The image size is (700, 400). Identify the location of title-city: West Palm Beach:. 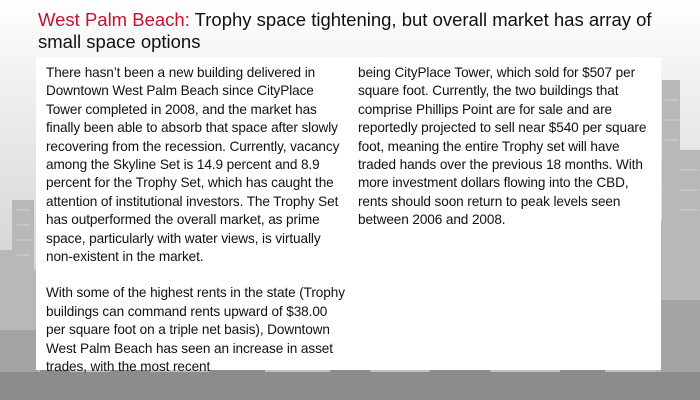
(114, 19).